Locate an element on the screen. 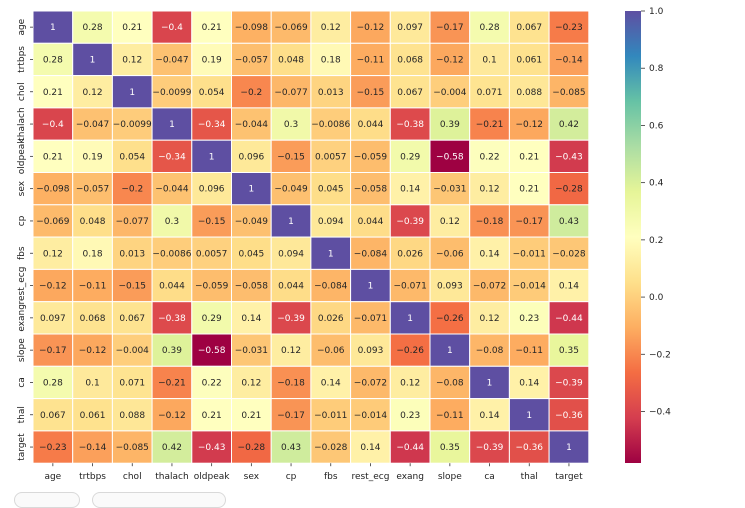 Image resolution: width=745 pixels, height=508 pixels. cell-value-label: −0.098 is located at coordinates (53, 190).